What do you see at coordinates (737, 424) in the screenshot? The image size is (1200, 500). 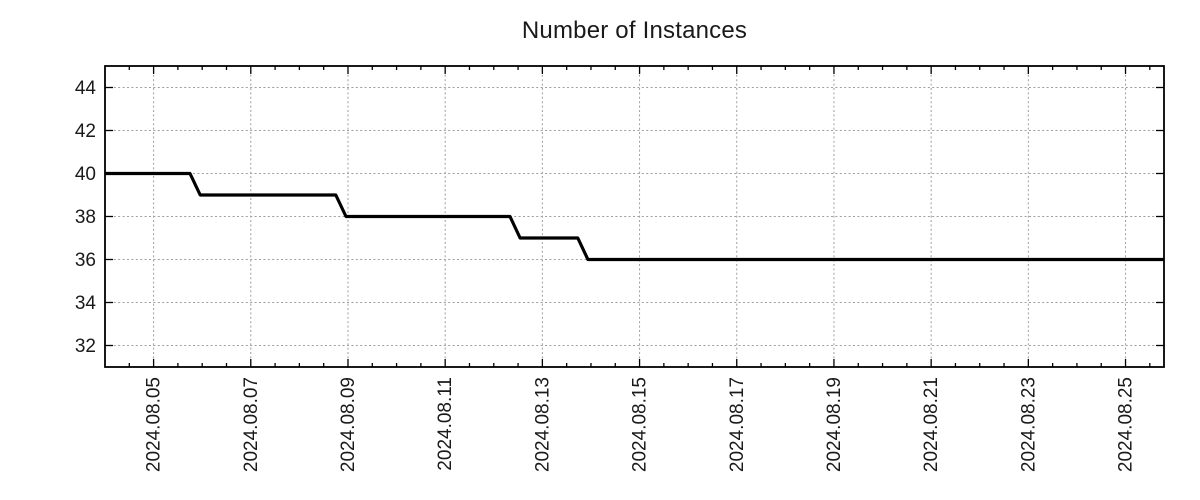 I see `x-tick-label: 2024.08.17` at bounding box center [737, 424].